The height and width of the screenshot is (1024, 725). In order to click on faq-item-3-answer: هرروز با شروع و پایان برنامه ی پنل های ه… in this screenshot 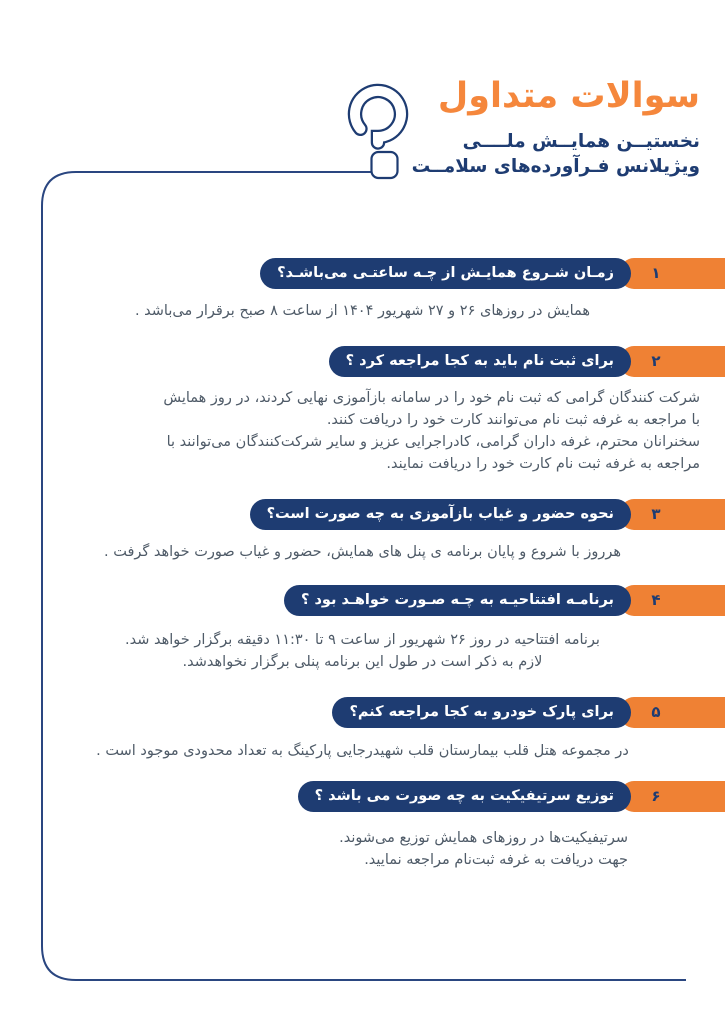, I will do `click(362, 552)`.